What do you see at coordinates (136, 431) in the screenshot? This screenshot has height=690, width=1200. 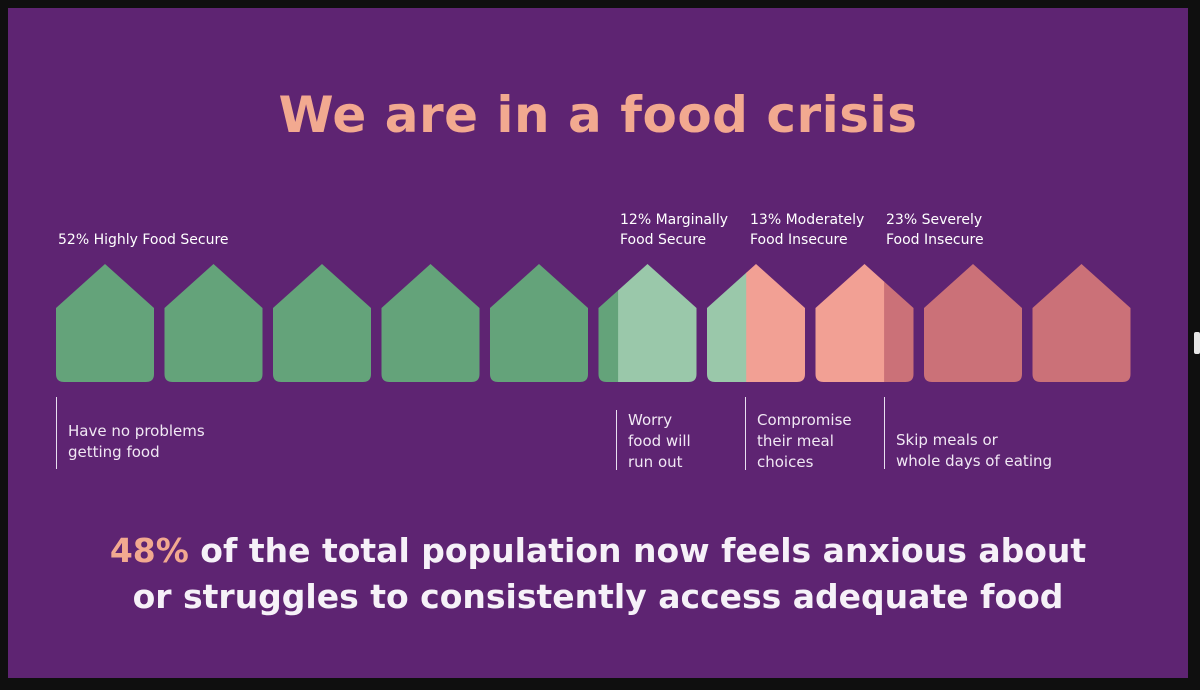 I see `description-line: Have no problems` at bounding box center [136, 431].